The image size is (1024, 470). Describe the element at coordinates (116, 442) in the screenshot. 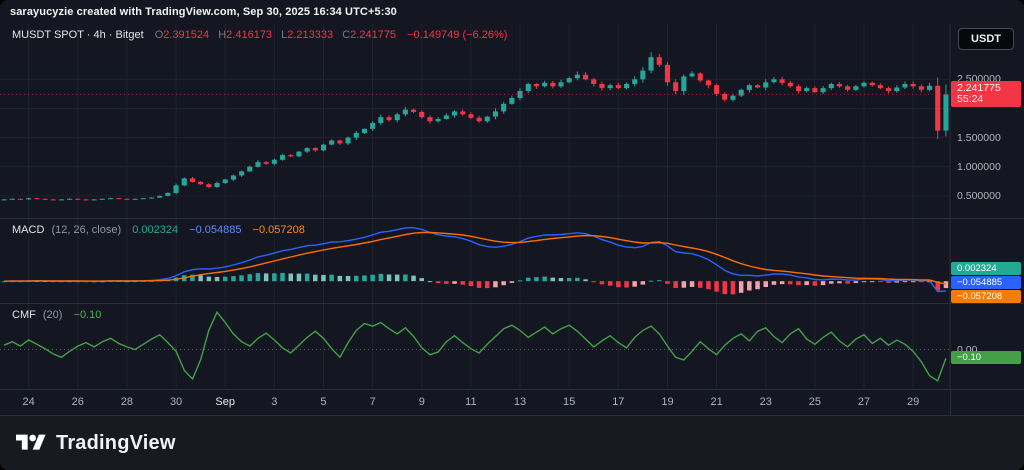

I see `tradingview-wordmark: TradingView` at that location.